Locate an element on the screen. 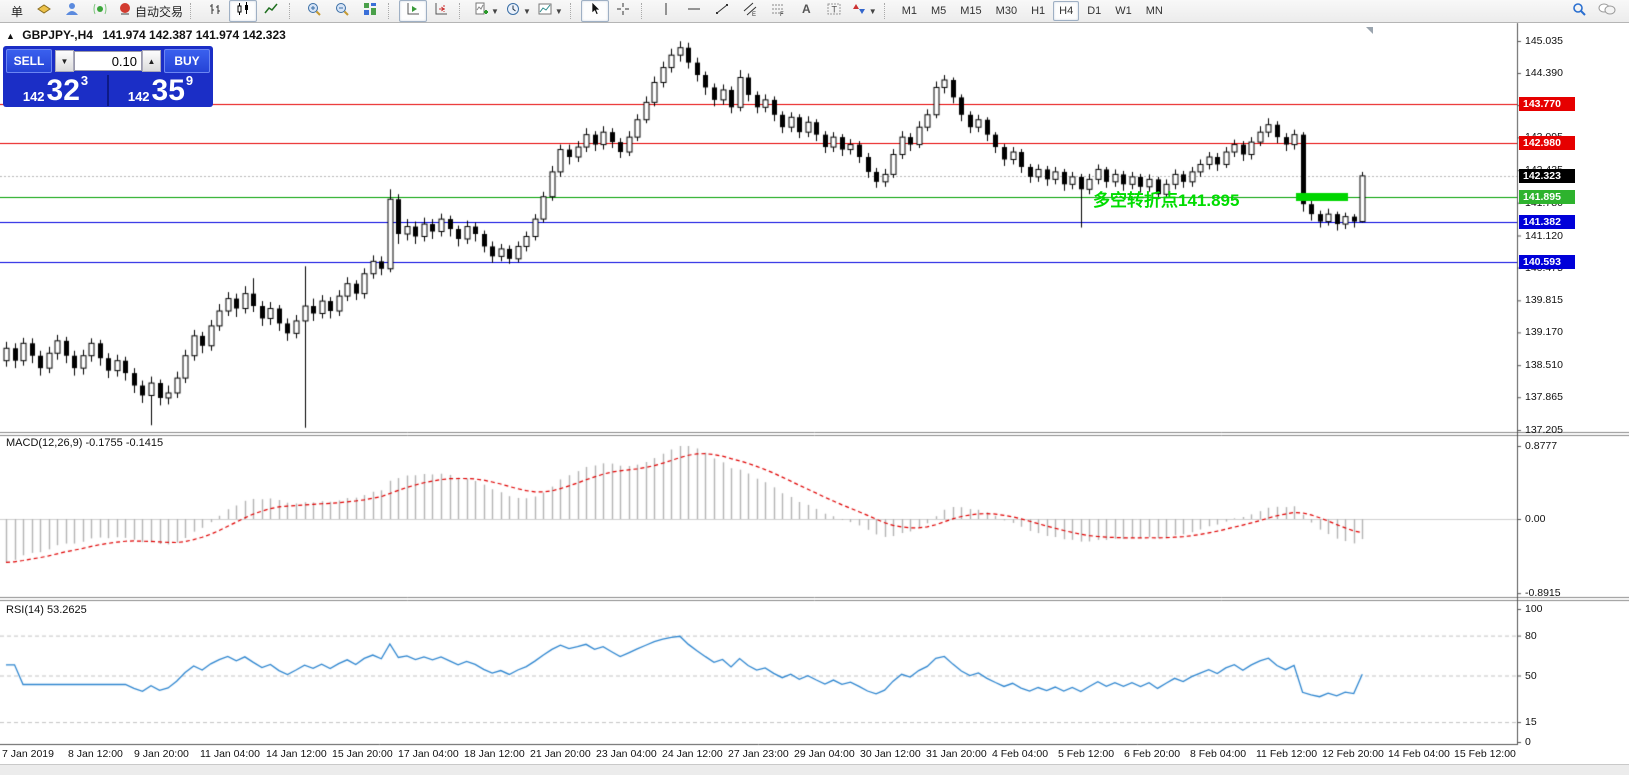 This screenshot has width=1629, height=775. one-click-trading-panel: SELL ▼ ▲ BUY 142 32 3 142 35 9 is located at coordinates (108, 76).